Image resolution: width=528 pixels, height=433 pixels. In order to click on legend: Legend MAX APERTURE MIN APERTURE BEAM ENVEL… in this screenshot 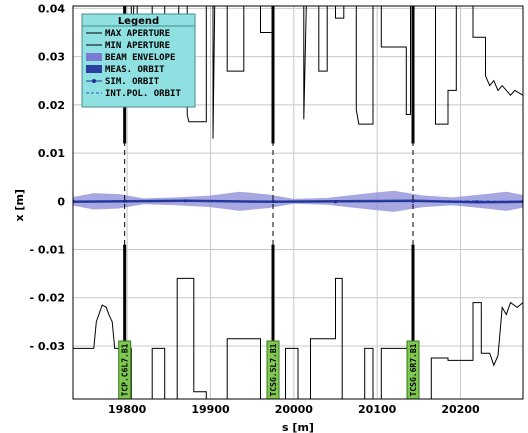, I will do `click(138, 60)`.